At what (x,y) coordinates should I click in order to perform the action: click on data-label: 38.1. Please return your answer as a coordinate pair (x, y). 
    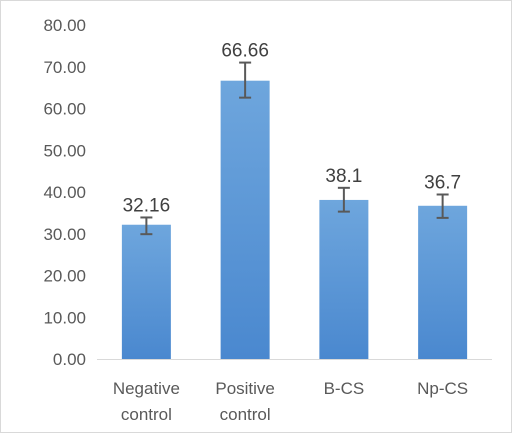
    Looking at the image, I should click on (343, 176).